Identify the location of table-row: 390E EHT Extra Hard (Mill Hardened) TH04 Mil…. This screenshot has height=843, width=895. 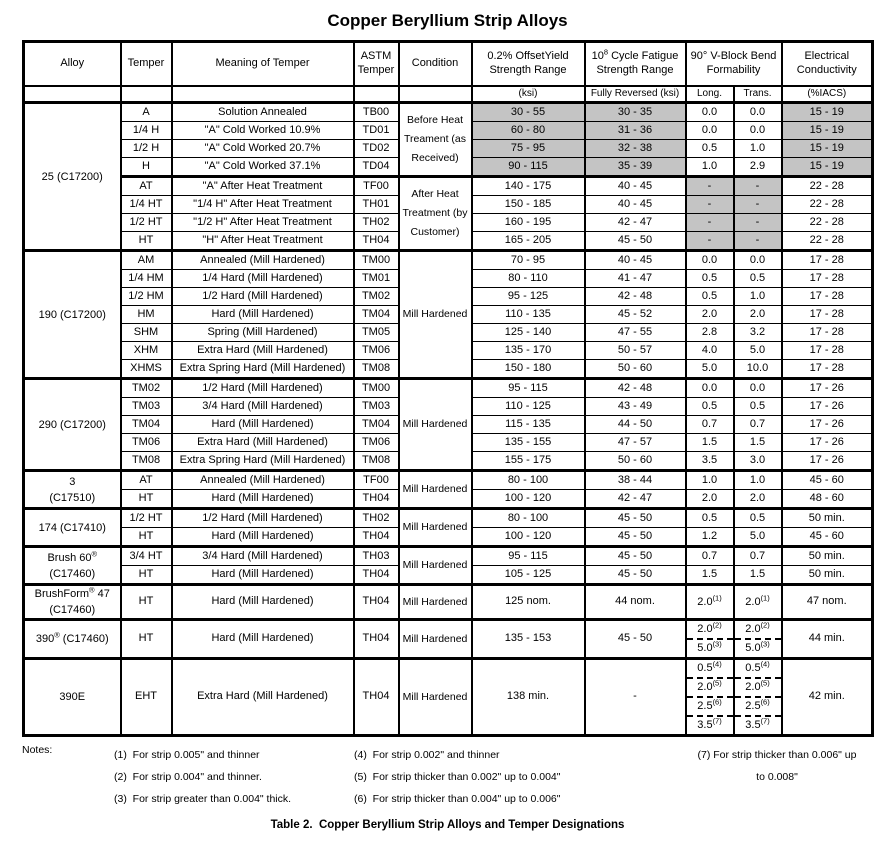
(448, 696).